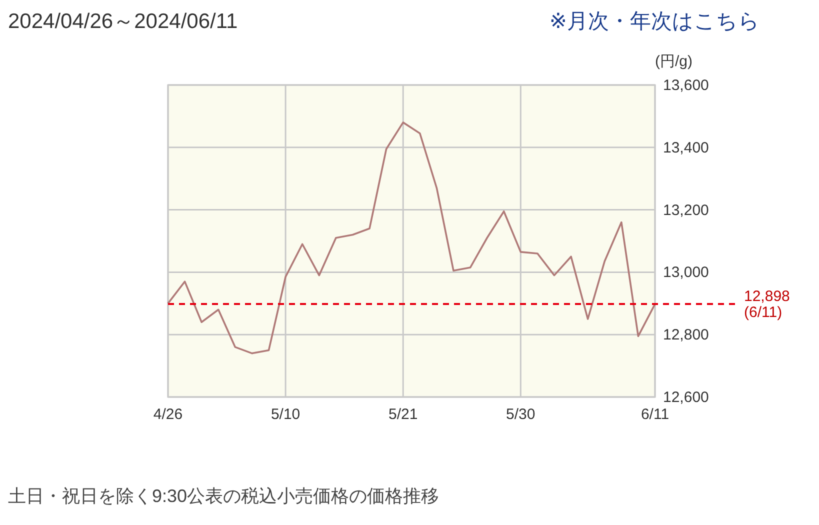 This screenshot has width=819, height=525. What do you see at coordinates (285, 414) in the screenshot?
I see `x-tick-label: 5/10` at bounding box center [285, 414].